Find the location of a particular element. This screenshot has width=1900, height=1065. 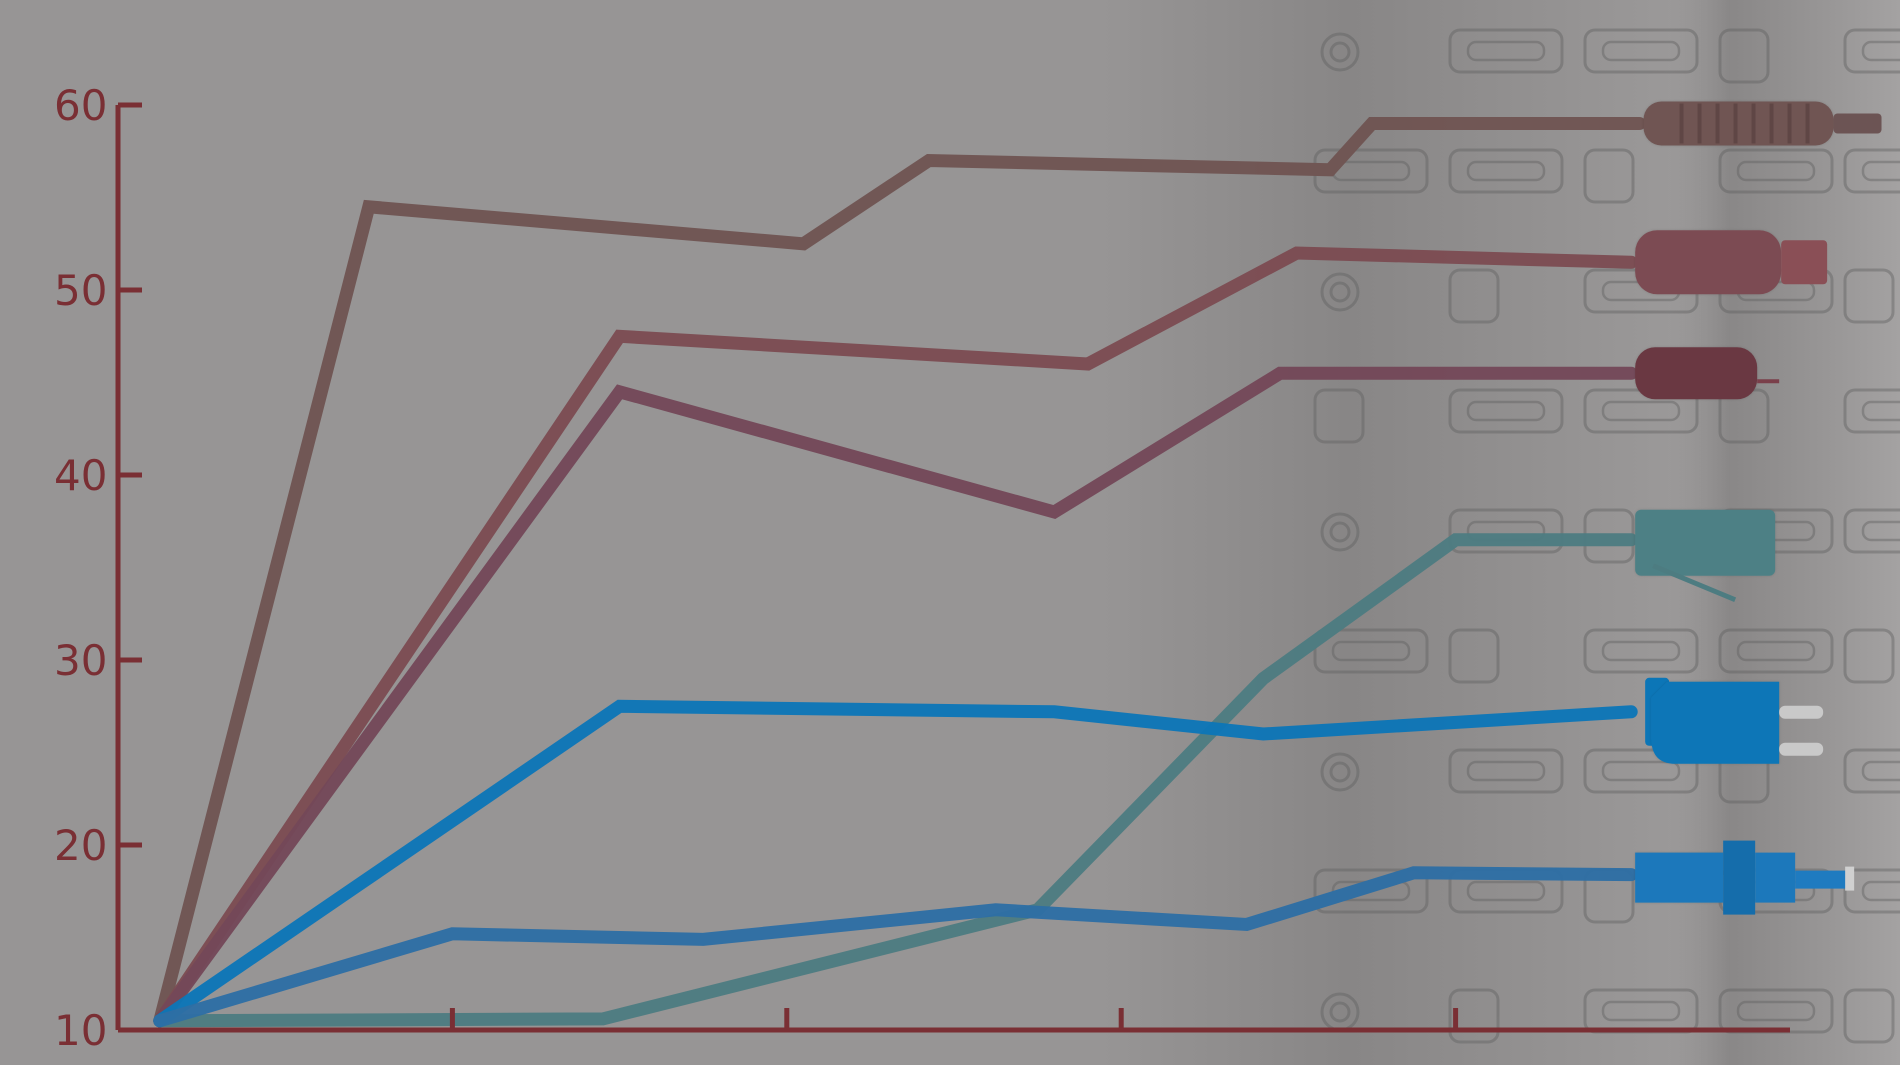

y-tick-label: 50 is located at coordinates (80, 290).